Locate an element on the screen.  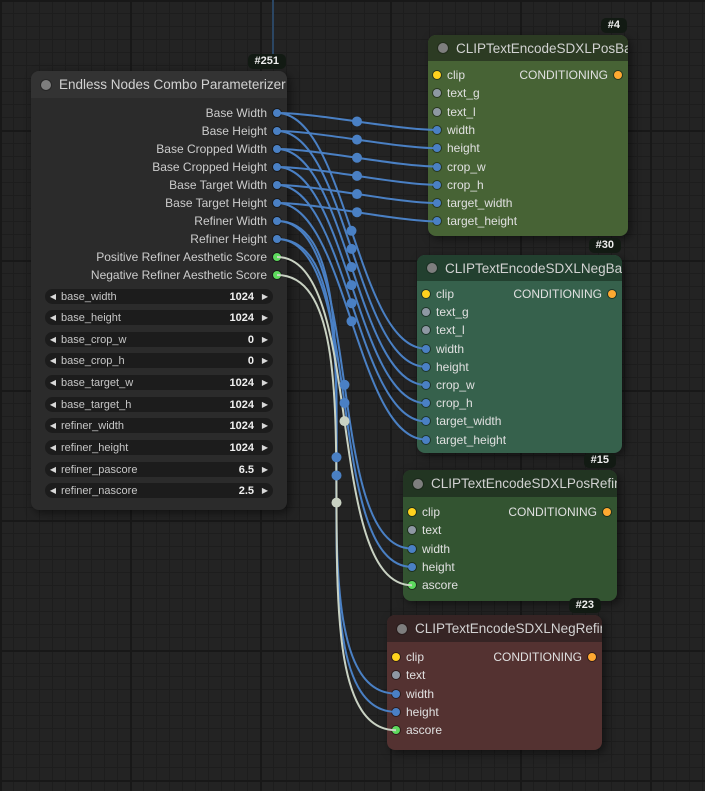
output-label: Base Width is located at coordinates (236, 113).